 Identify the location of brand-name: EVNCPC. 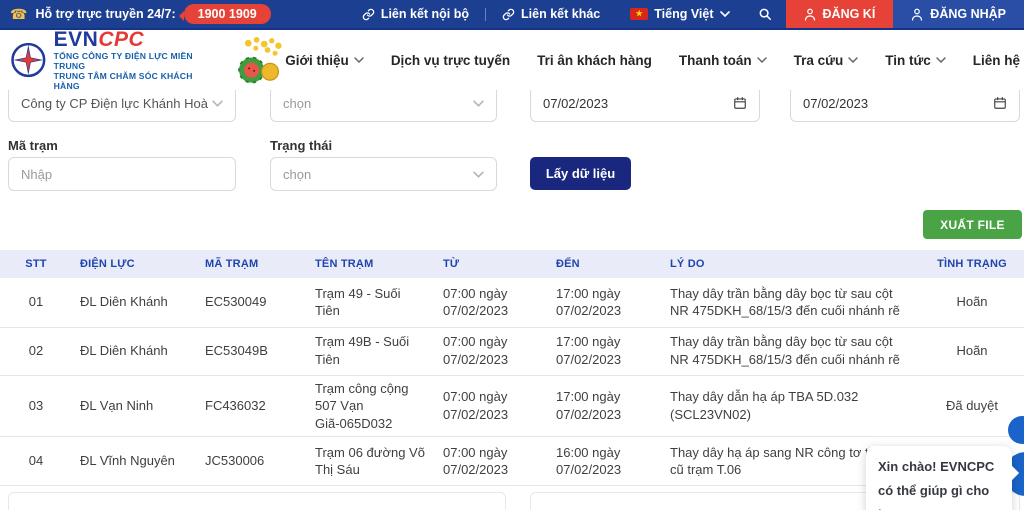
(126, 40).